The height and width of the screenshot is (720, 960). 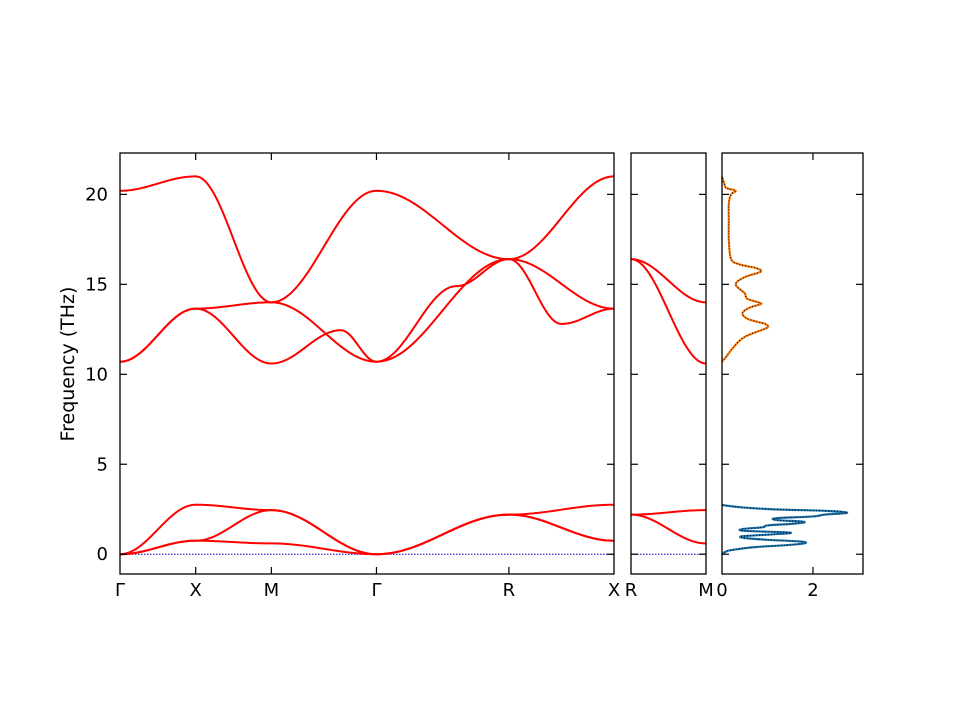 I want to click on y-tick-label: 5, so click(x=102, y=464).